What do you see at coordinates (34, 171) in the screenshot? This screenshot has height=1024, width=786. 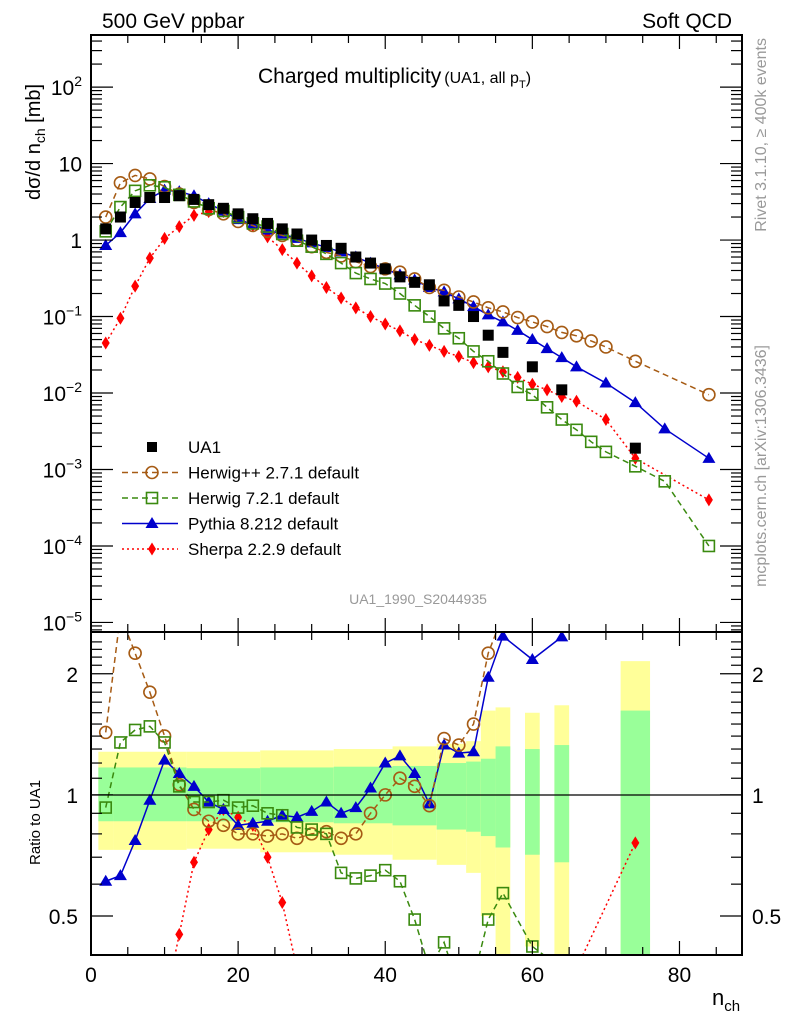 I see `main-ylabel-text: dσ/d n` at bounding box center [34, 171].